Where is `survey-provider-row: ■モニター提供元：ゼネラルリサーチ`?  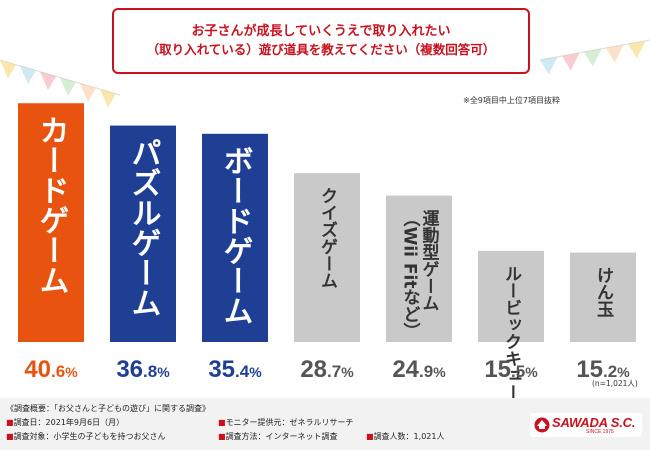 survey-provider-row: ■モニター提供元：ゼネラルリサーチ is located at coordinates (286, 422).